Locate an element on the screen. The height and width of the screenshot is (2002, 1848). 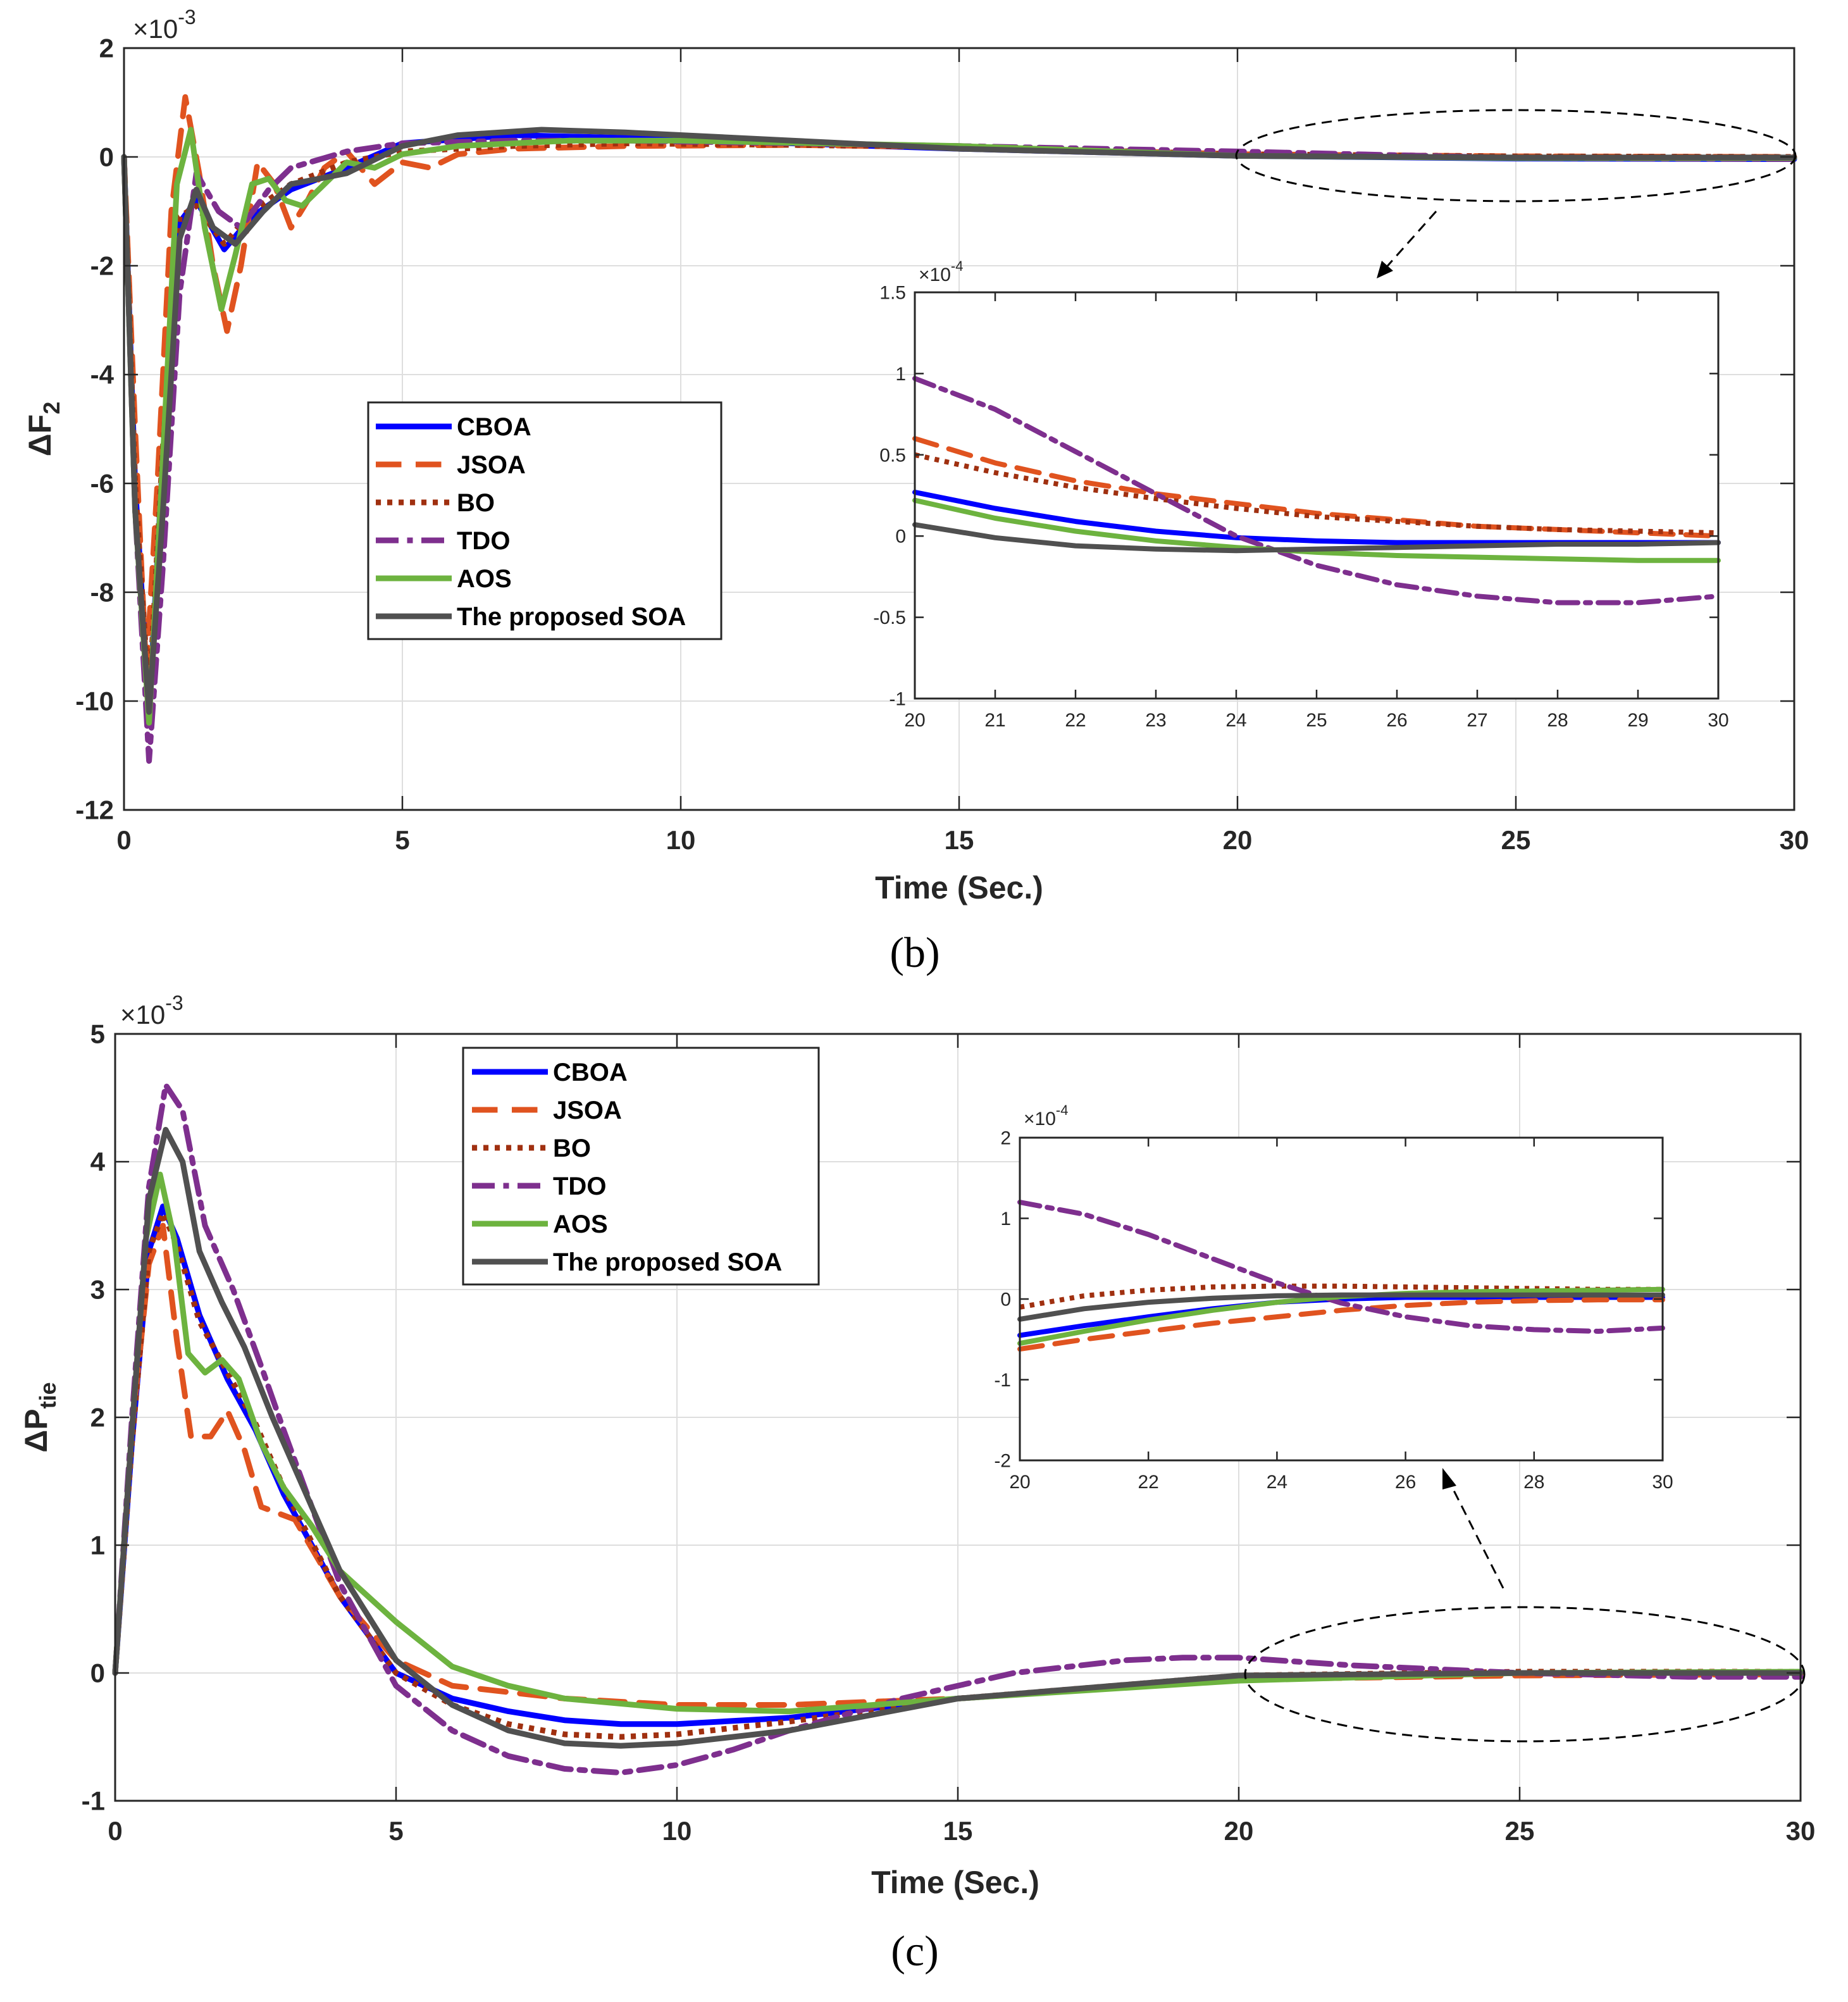
ci-y-tick-label-3: 1 is located at coordinates (1005, 1219).